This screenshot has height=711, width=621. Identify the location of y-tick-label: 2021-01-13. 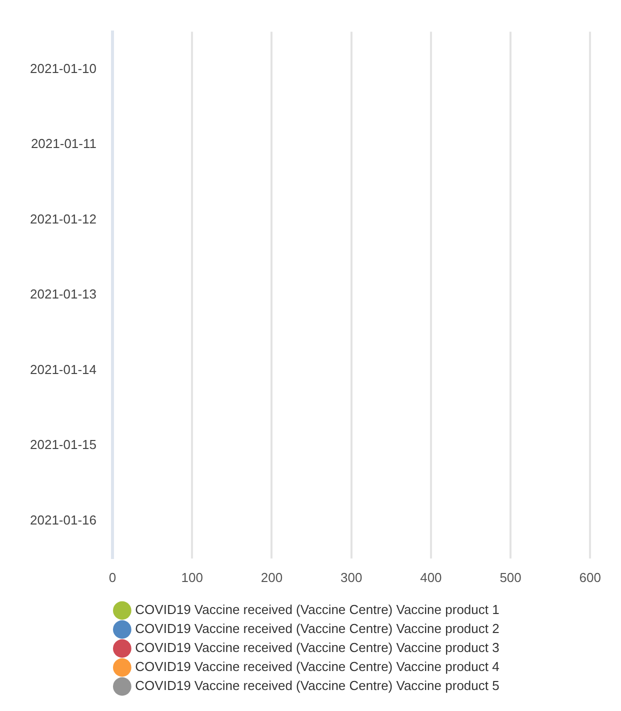
(63, 294).